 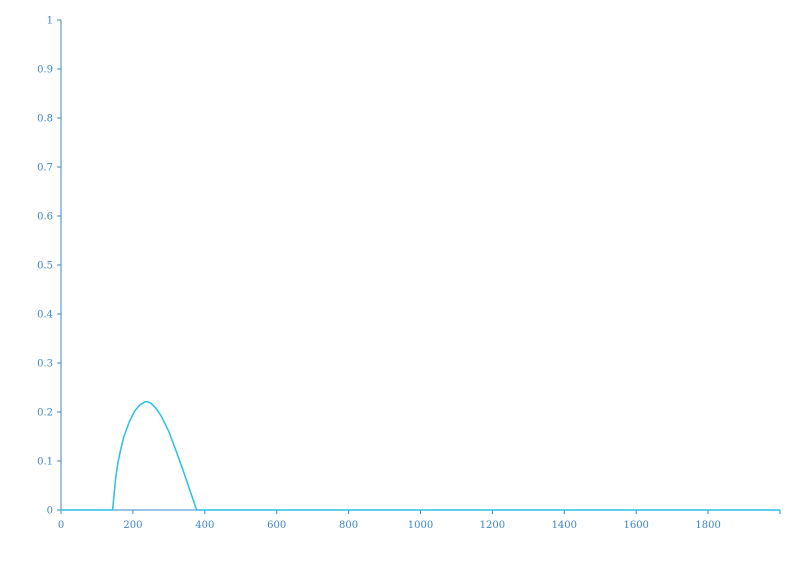 I want to click on y-axis: 0 0.1 0.2 0.3 0.4 0.5 0.6 0.7 0.8 0.9 1, so click(x=49, y=266).